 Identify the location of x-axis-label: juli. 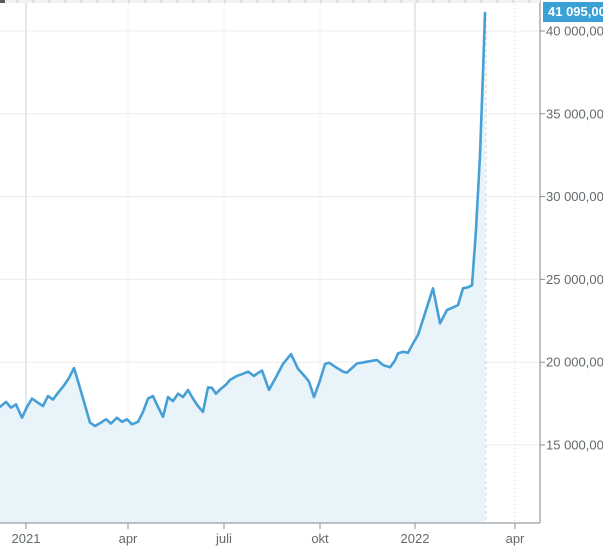
(223, 538).